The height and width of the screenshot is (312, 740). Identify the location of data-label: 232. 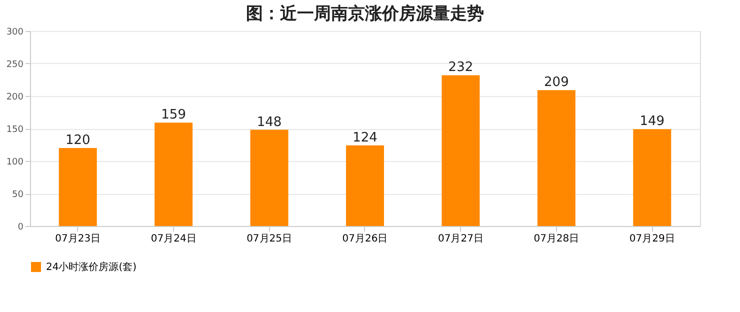
(461, 68).